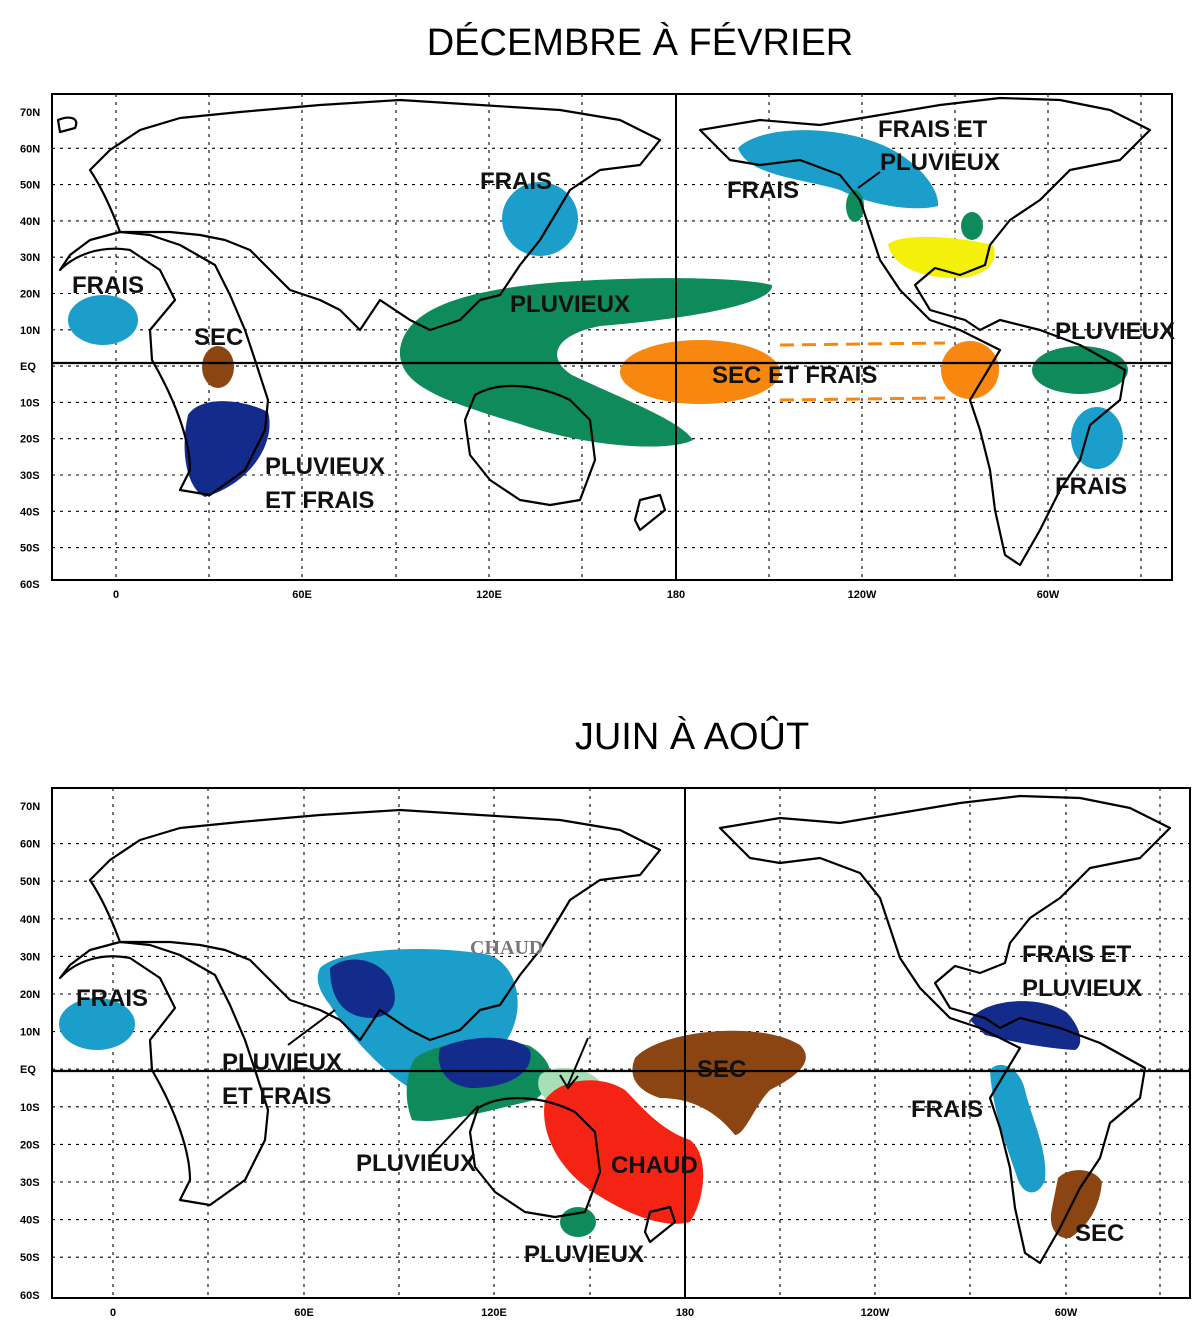  Describe the element at coordinates (30, 1221) in the screenshot. I see `lat-tick-label: 40S` at that location.